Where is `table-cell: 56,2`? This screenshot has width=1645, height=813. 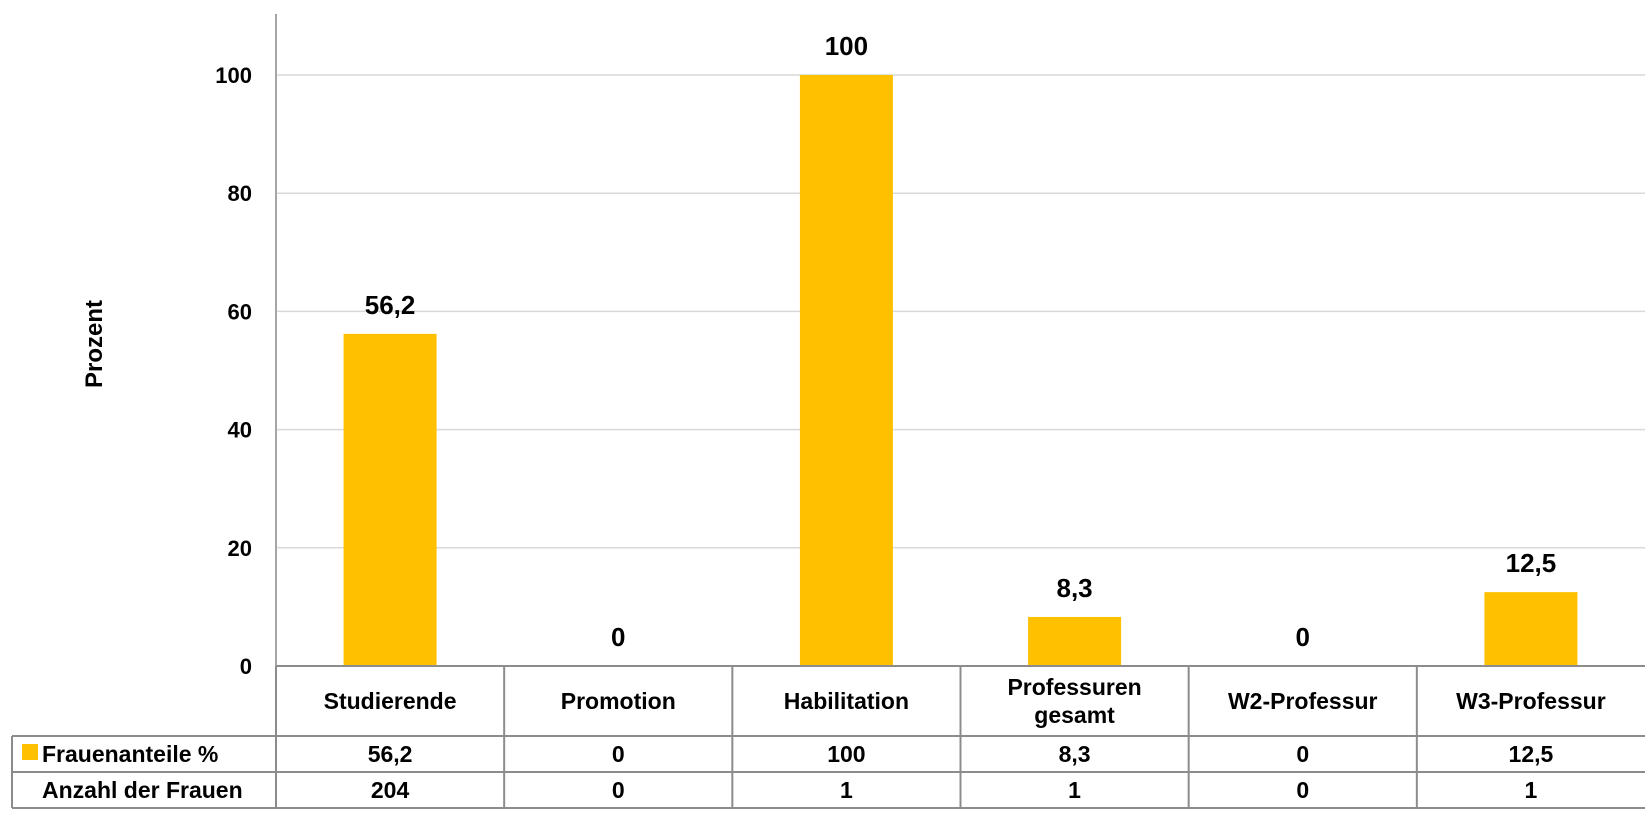
table-cell: 56,2 is located at coordinates (390, 754).